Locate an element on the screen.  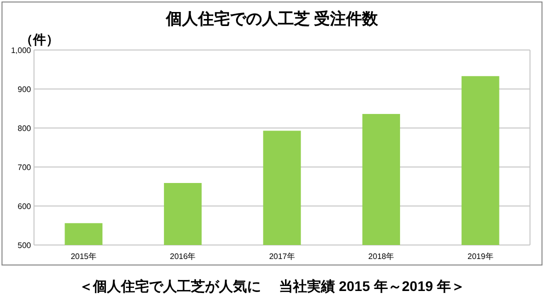
y-tick-label: 900 is located at coordinates (25, 89).